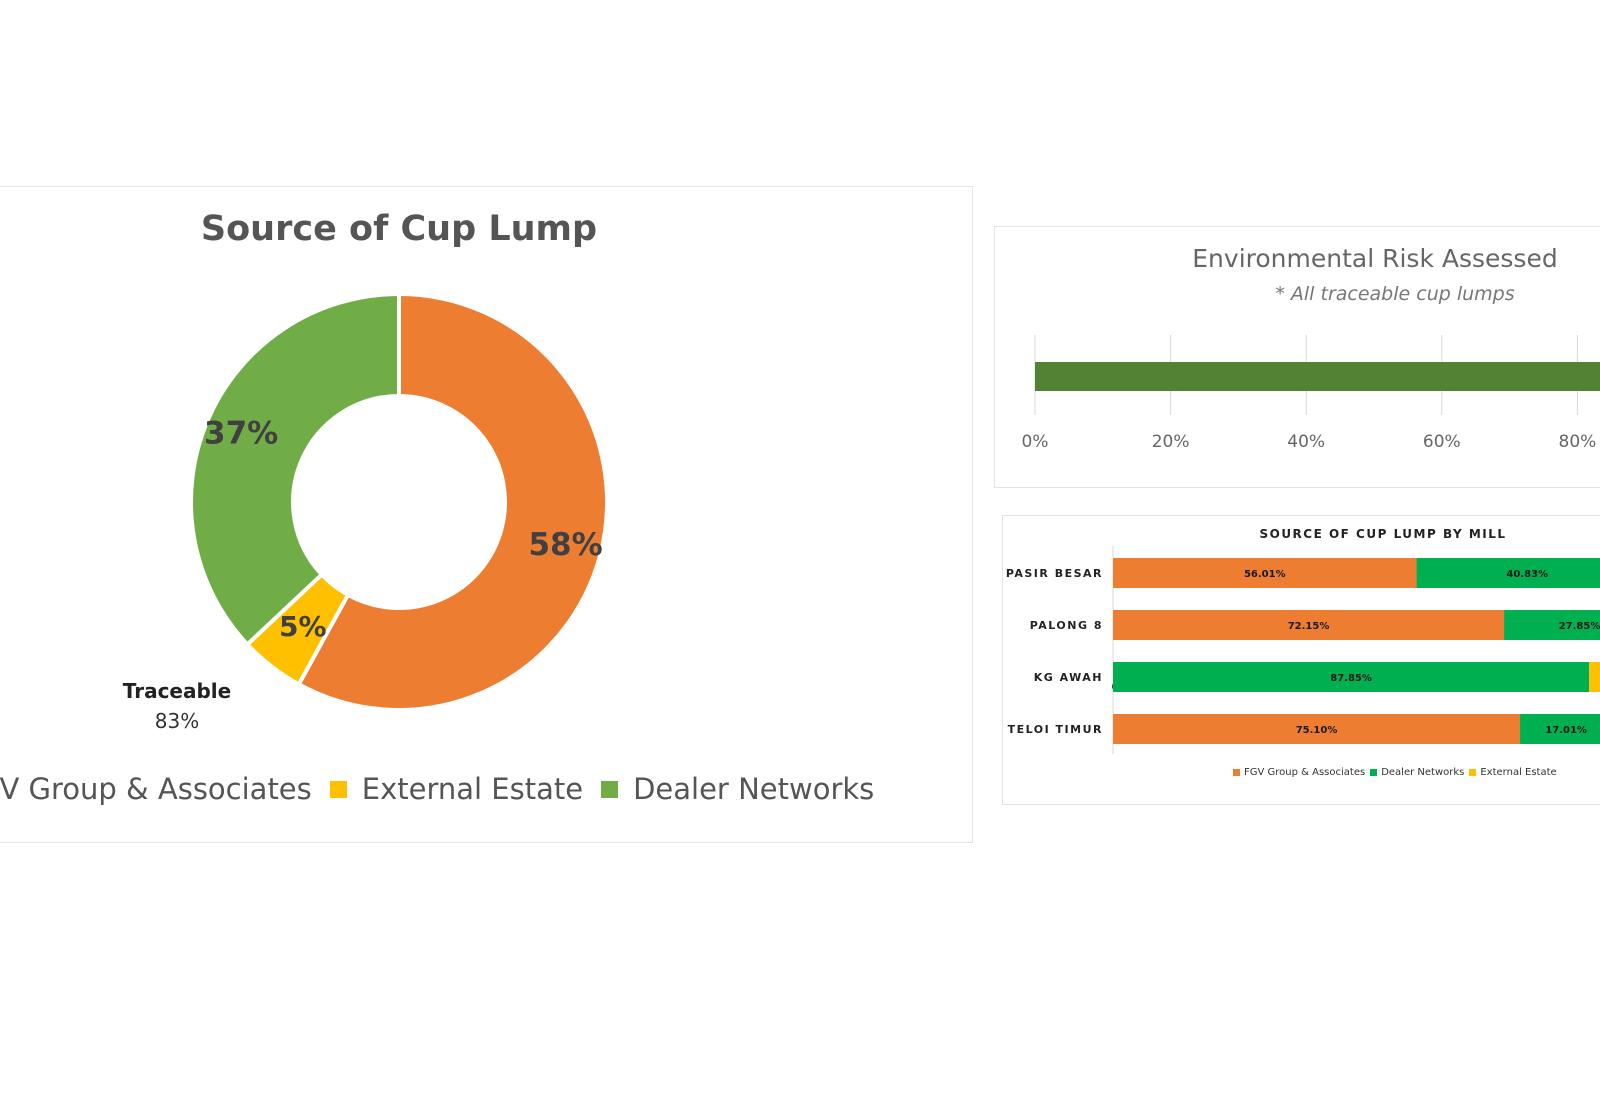  What do you see at coordinates (1305, 772) in the screenshot?
I see `mill-legend-label-fgv: FGV Group & Associates` at bounding box center [1305, 772].